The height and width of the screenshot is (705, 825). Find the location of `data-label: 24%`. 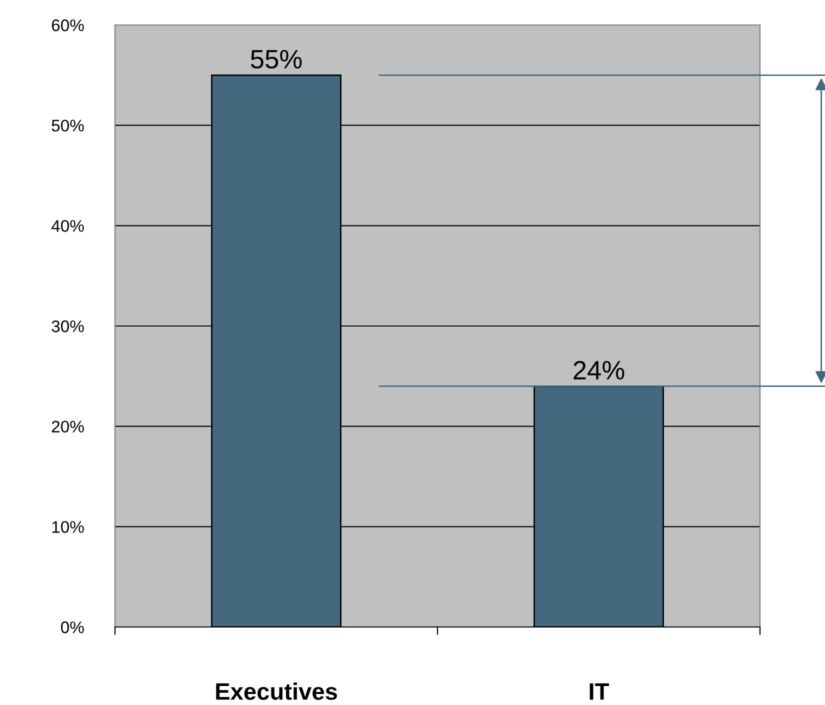

data-label: 24% is located at coordinates (599, 370).